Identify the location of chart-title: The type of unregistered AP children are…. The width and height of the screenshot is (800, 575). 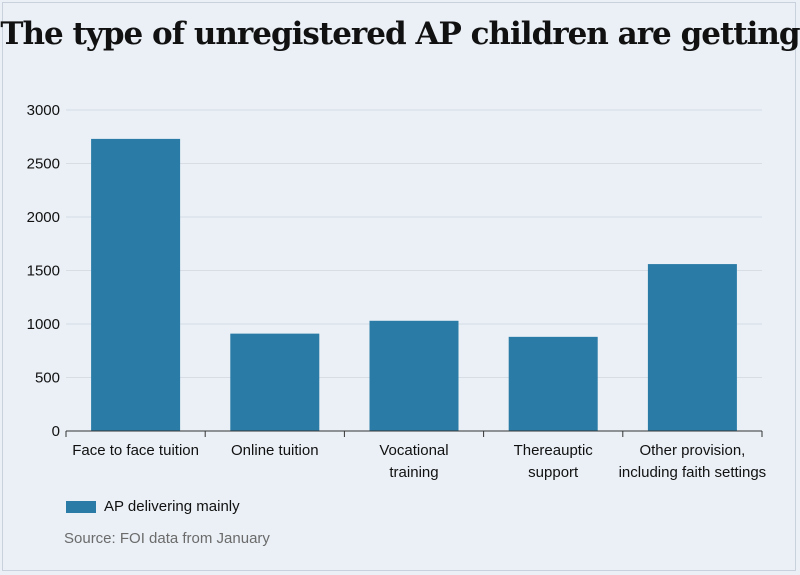
(400, 34).